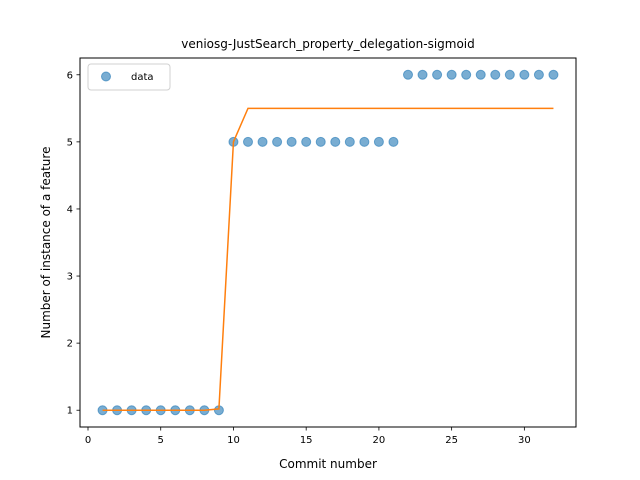 The width and height of the screenshot is (640, 480). I want to click on legend: data, so click(129, 77).